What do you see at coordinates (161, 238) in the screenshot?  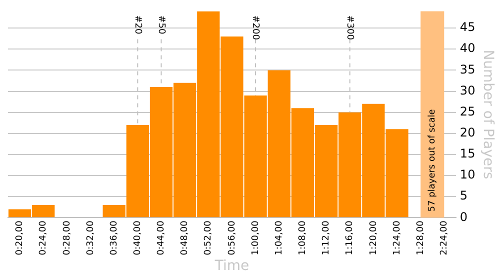 I see `x-tick-label: 0:44,00` at bounding box center [161, 238].